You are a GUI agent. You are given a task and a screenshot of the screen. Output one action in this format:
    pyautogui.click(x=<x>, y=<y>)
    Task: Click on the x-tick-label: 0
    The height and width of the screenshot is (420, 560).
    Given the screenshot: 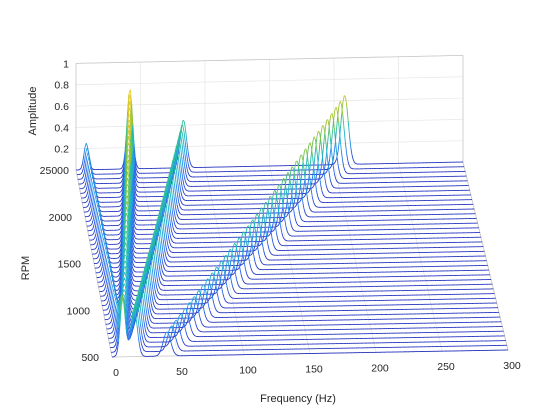 What is the action you would take?
    pyautogui.click(x=116, y=373)
    